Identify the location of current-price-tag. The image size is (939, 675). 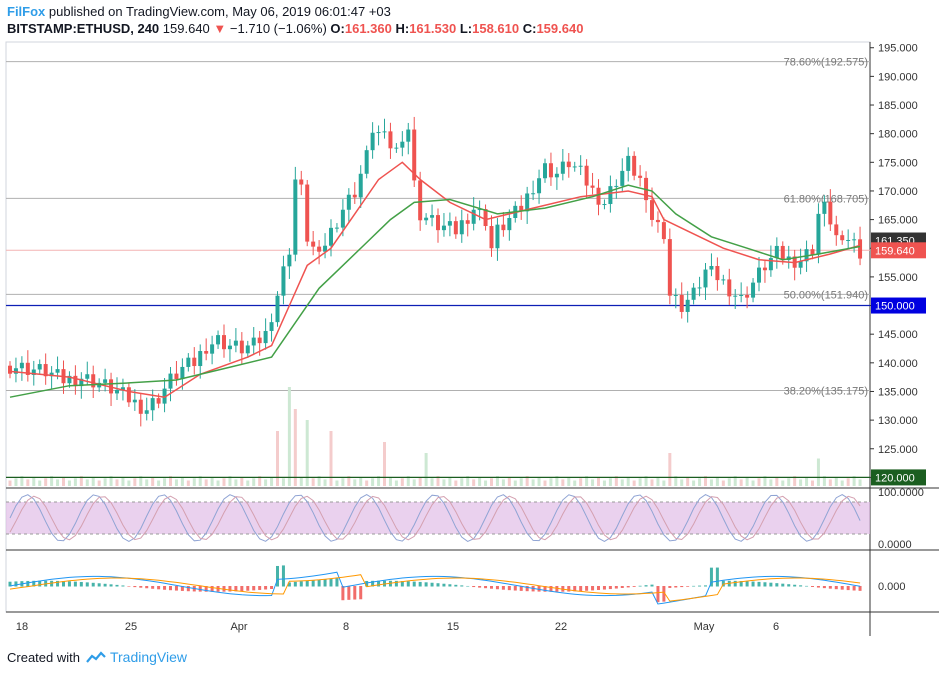
(898, 250).